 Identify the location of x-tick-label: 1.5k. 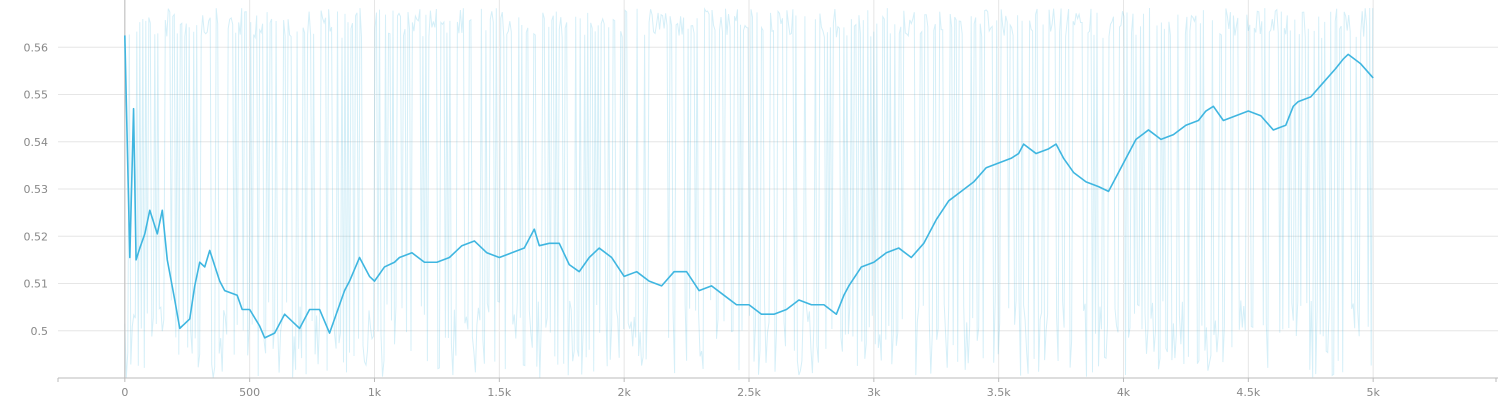
(499, 392).